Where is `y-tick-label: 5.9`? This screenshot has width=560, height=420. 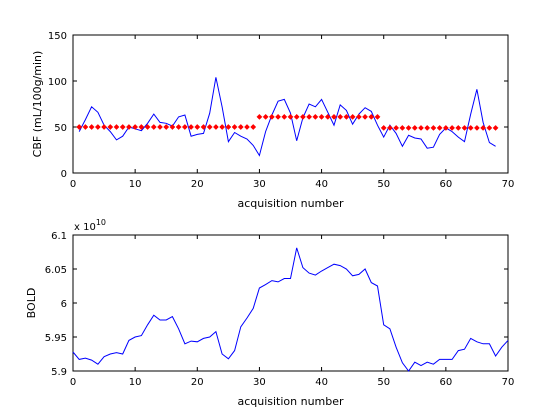
y-tick-label: 5.9 is located at coordinates (59, 372).